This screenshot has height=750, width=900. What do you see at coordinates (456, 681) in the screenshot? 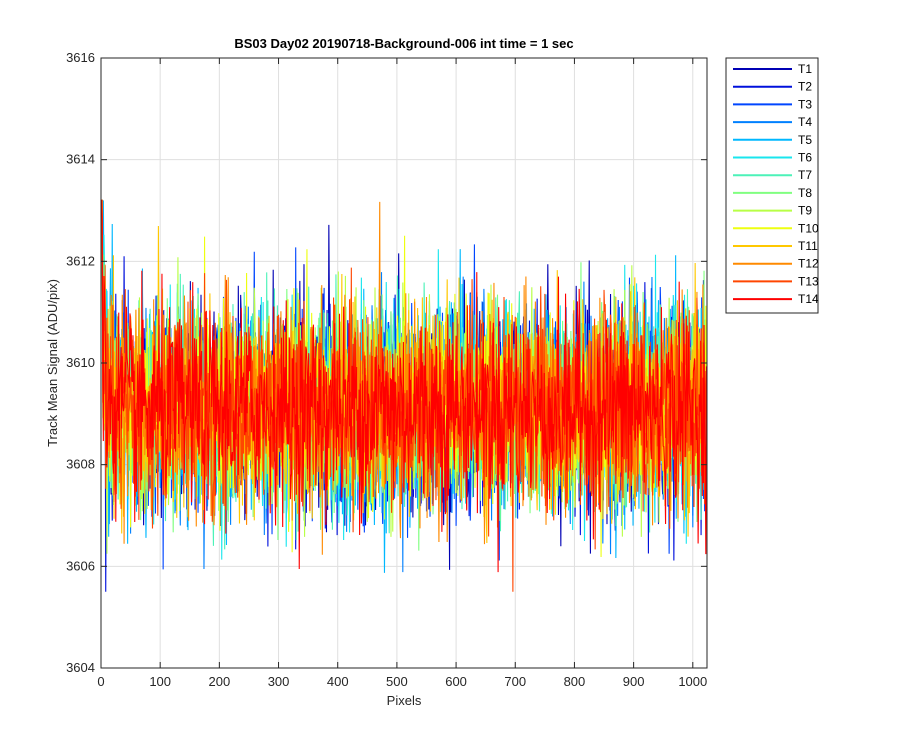
I see `x-tick-label: 600` at bounding box center [456, 681].